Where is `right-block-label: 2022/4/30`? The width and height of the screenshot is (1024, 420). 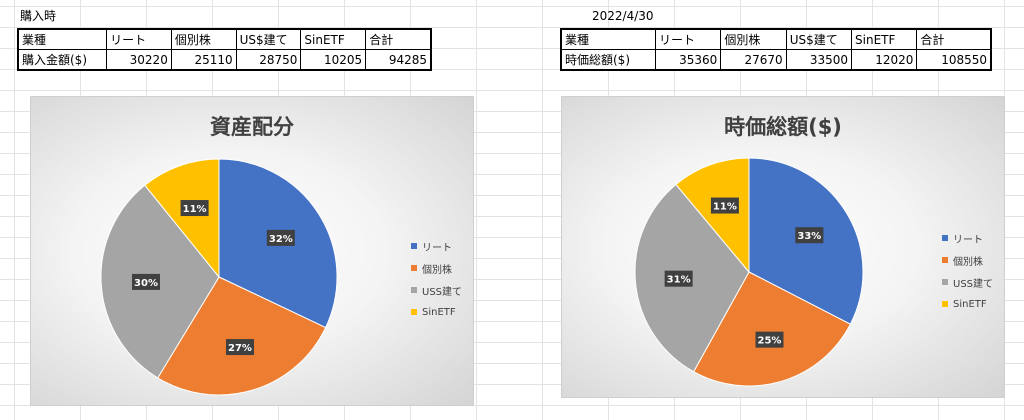
right-block-label: 2022/4/30 is located at coordinates (623, 16).